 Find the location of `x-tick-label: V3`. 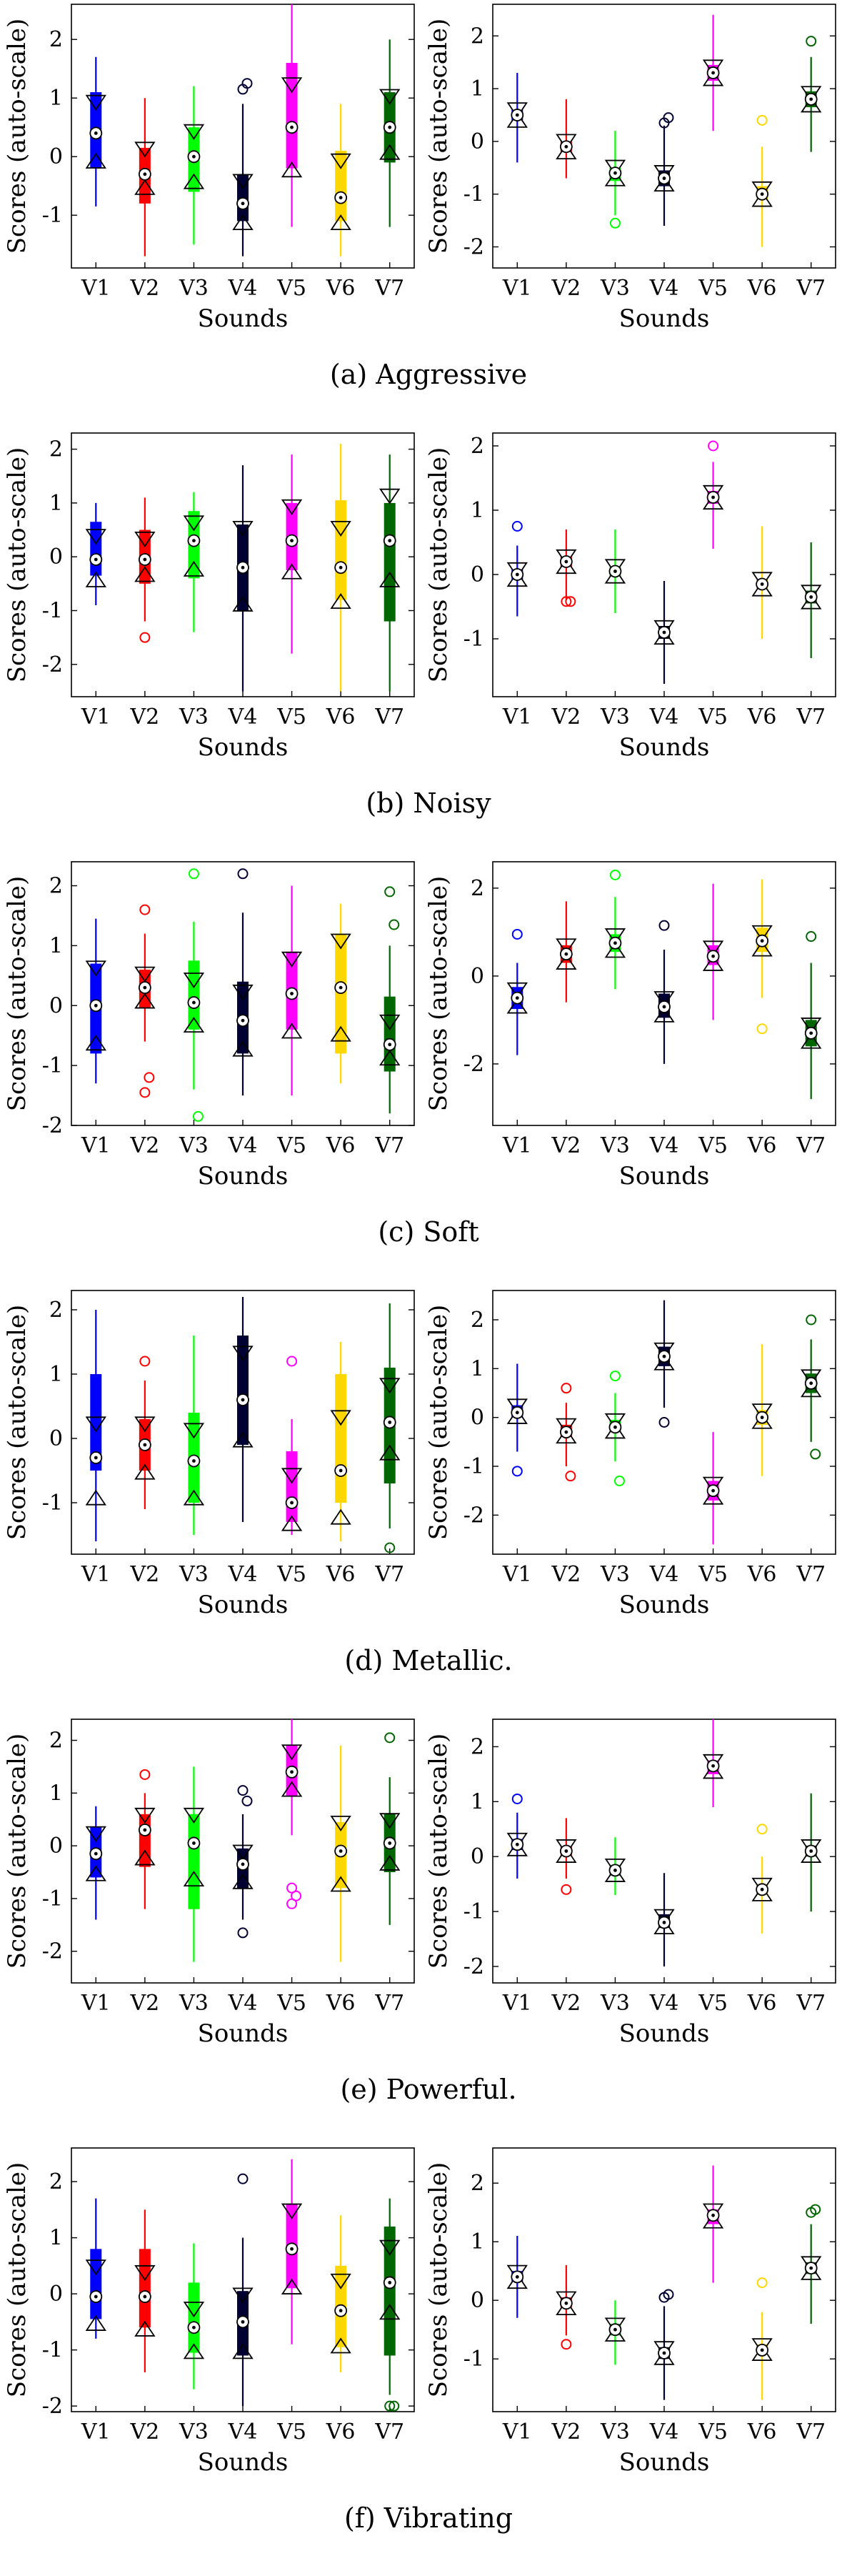

x-tick-label: V3 is located at coordinates (194, 717).